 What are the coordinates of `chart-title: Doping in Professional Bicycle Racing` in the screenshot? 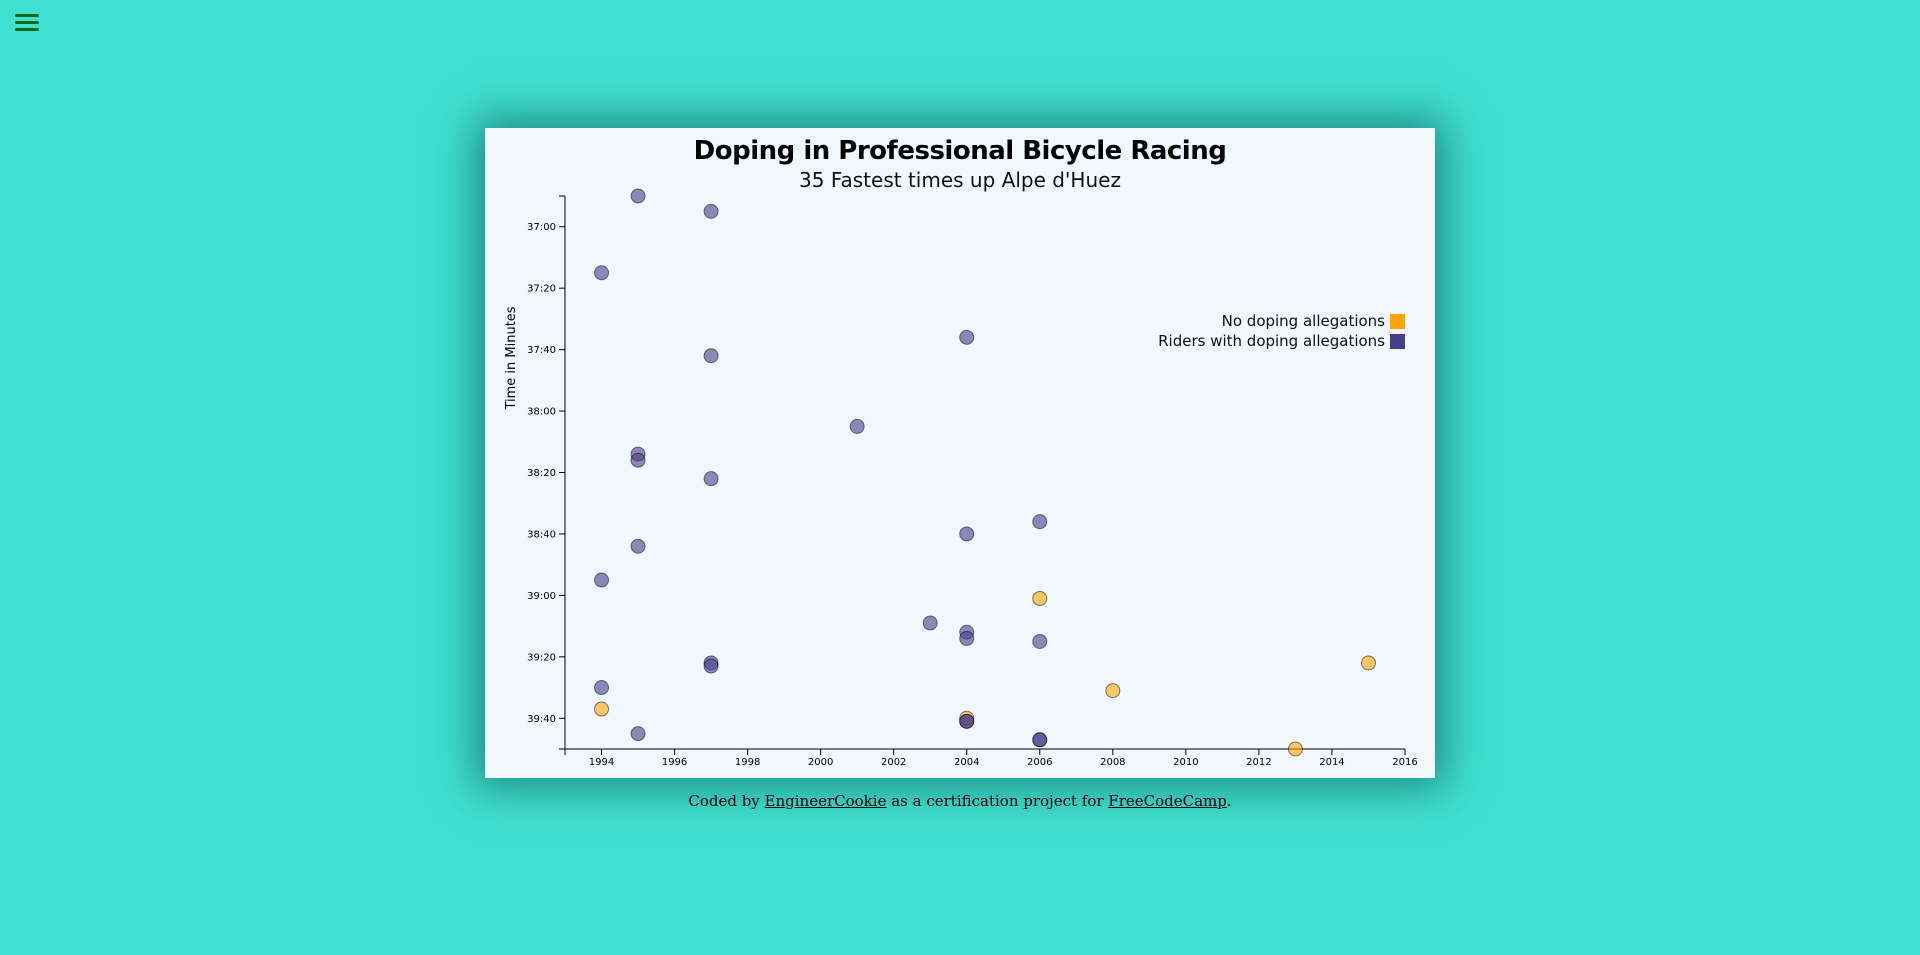 It's located at (960, 151).